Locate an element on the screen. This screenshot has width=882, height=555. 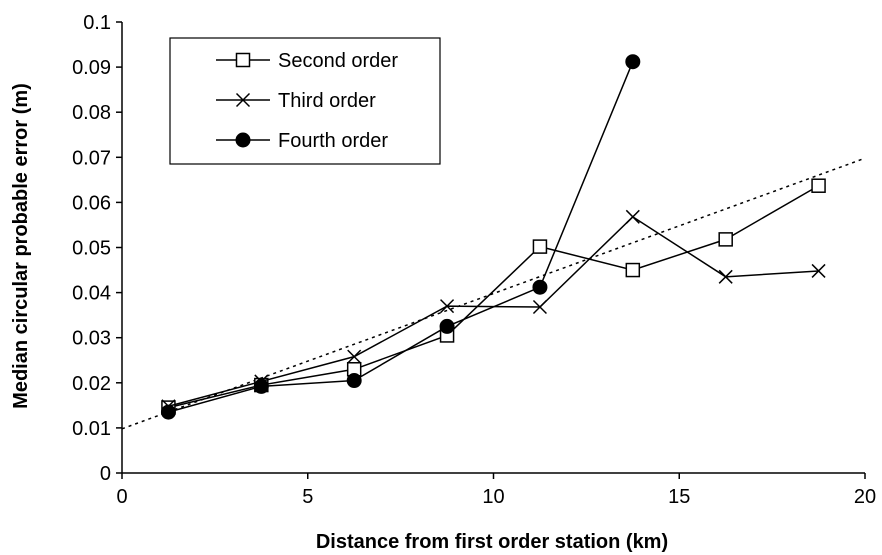
x-tick-label: 15 is located at coordinates (679, 497).